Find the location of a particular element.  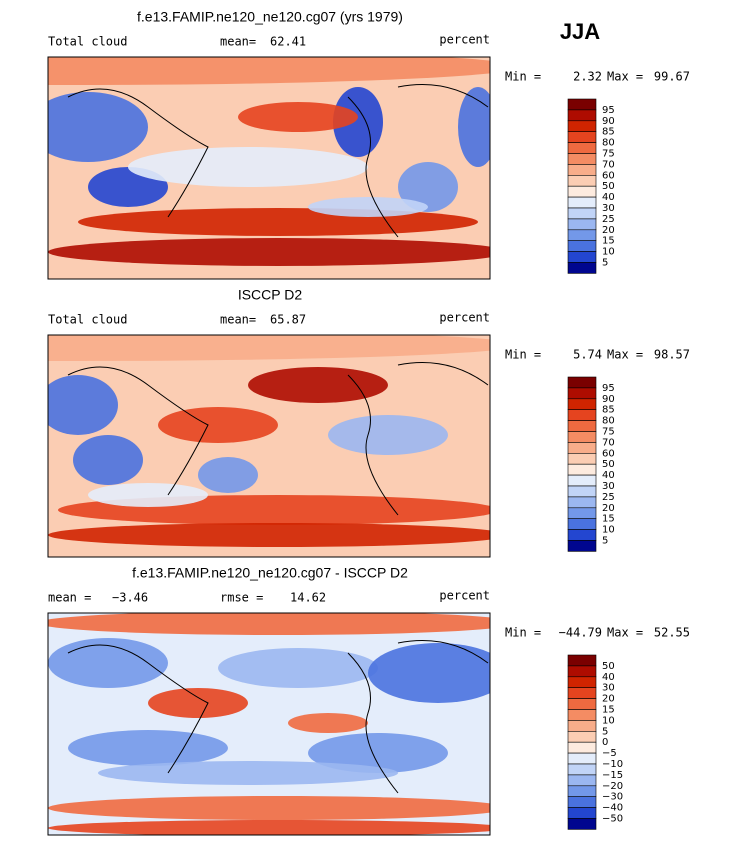

colorbar-label: −5 is located at coordinates (609, 753).